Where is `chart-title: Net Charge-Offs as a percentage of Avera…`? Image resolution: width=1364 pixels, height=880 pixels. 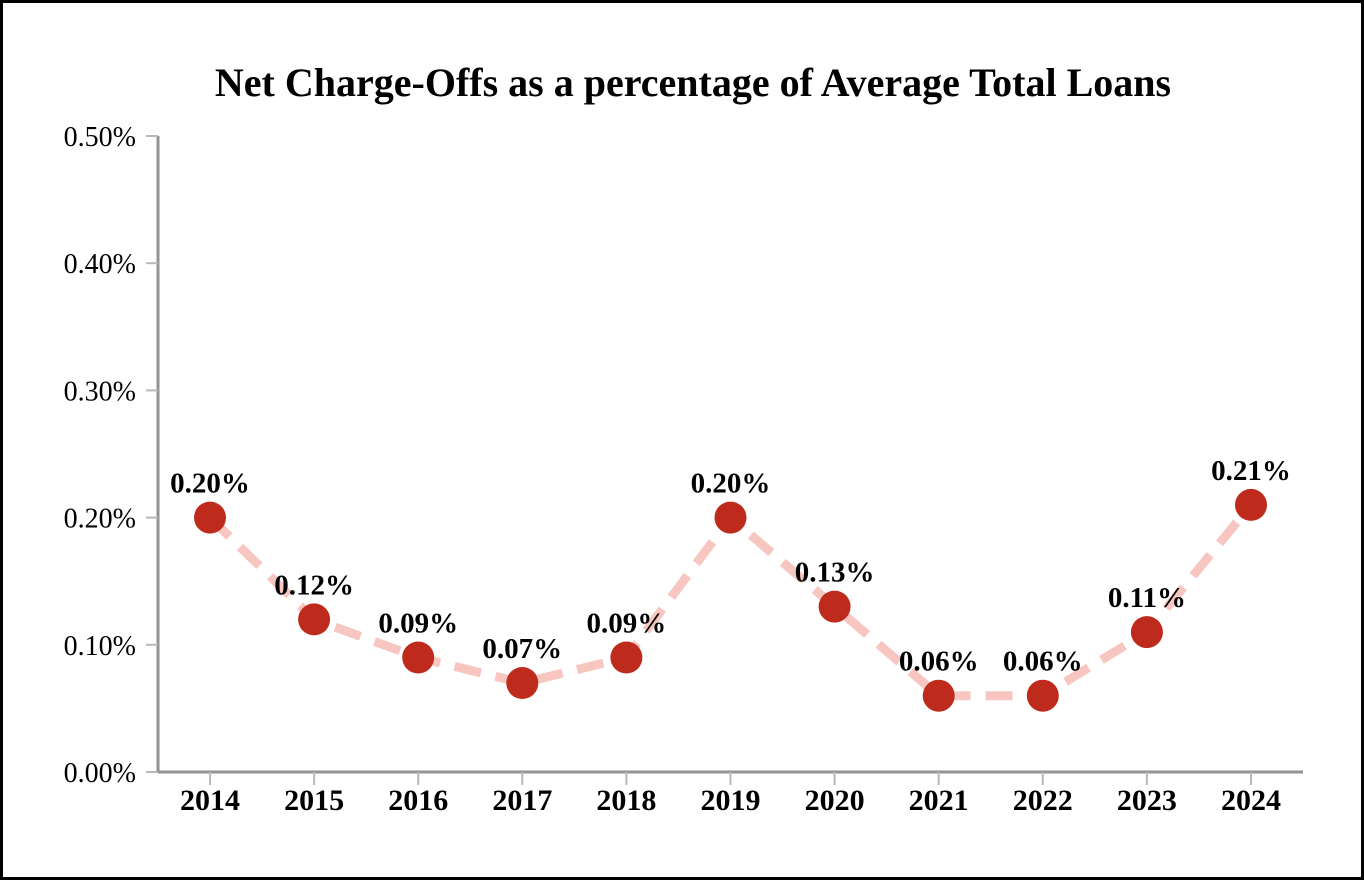
chart-title: Net Charge-Offs as a percentage of Avera… is located at coordinates (693, 82).